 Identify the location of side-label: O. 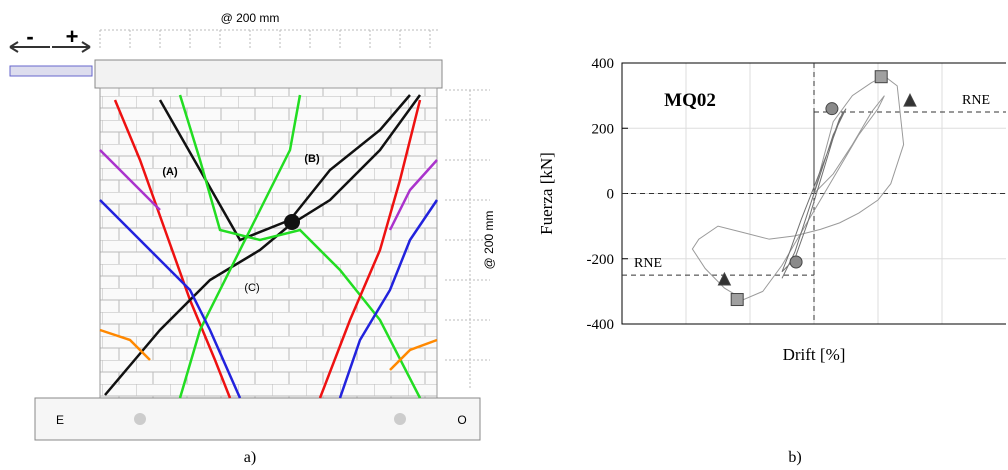
(461, 420).